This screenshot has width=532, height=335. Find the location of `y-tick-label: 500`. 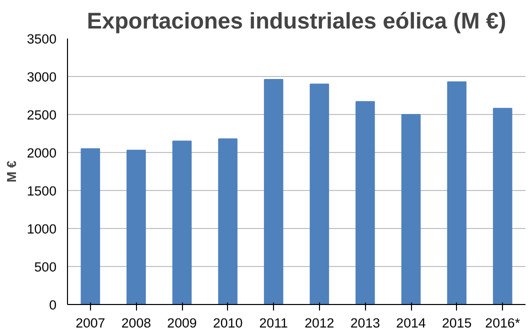

y-tick-label: 500 is located at coordinates (45, 267).